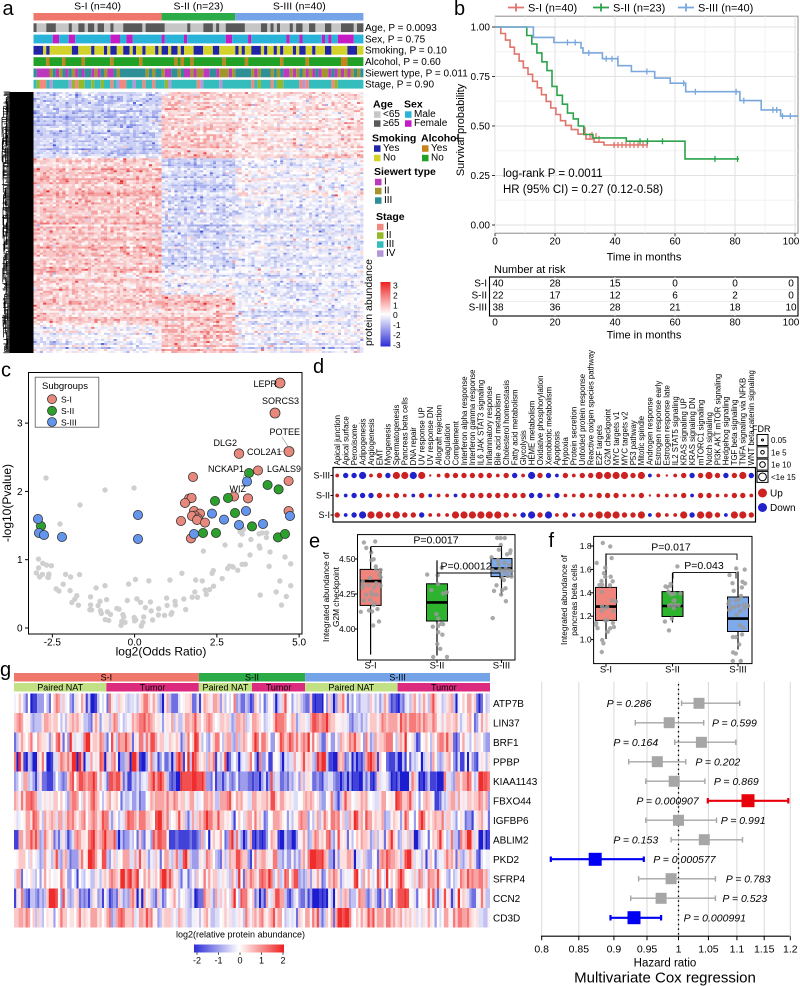  What do you see at coordinates (314, 542) in the screenshot?
I see `svg-text: e` at bounding box center [314, 542].